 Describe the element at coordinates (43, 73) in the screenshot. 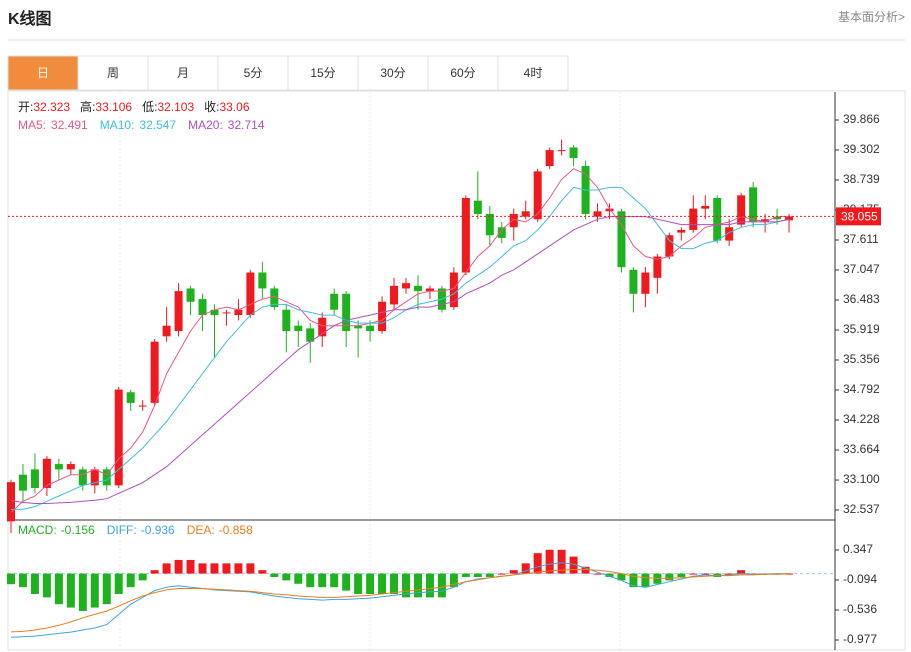

I see `tab-label: 日` at that location.